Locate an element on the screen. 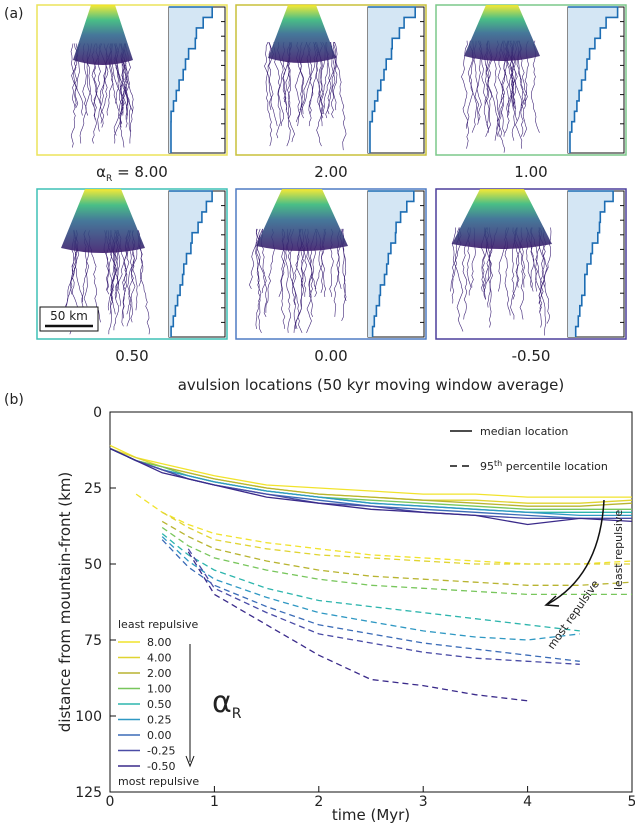 The image size is (635, 826). alpha-label: αR = 8.00 is located at coordinates (132, 173).